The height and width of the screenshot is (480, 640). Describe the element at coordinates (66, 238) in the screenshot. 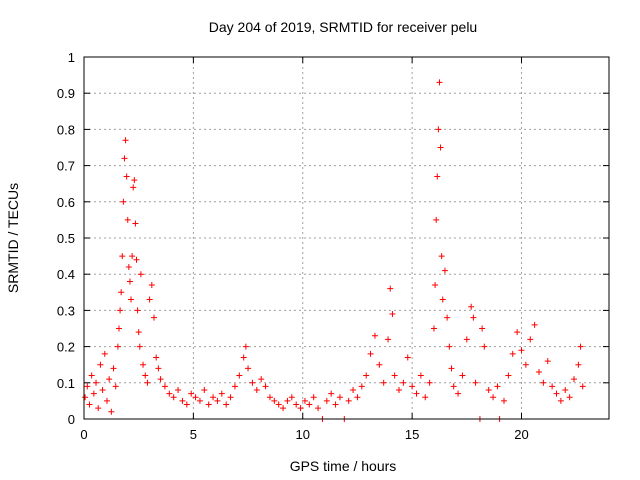

I see `y-tick-label: 0.5` at that location.